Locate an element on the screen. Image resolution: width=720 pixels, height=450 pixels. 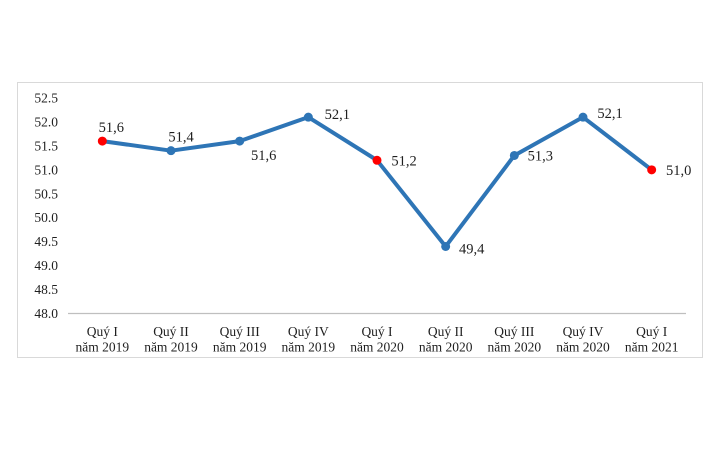
y-axis-tick-label: 48.0 is located at coordinates (46, 313).